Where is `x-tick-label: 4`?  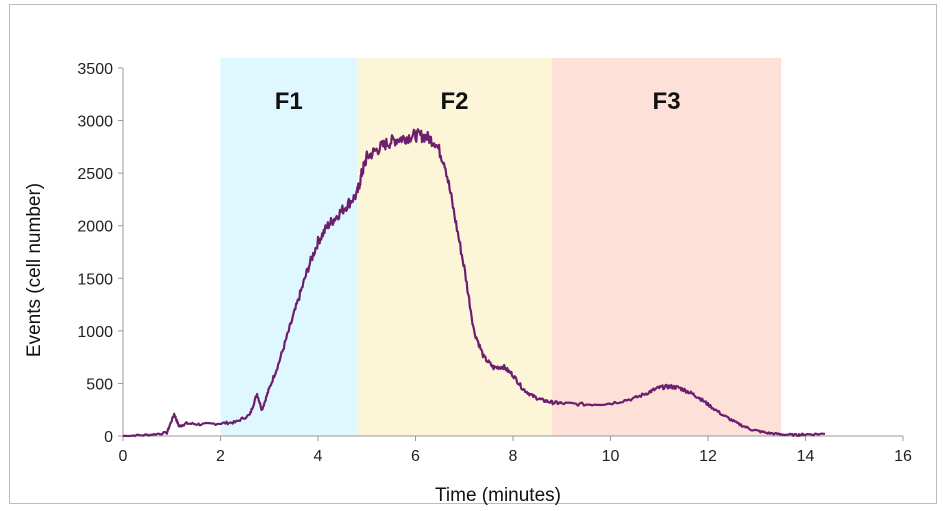 x-tick-label: 4 is located at coordinates (318, 456).